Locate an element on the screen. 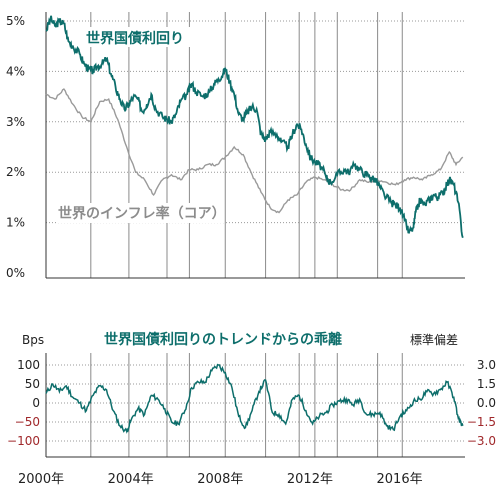 Image resolution: width=500 pixels, height=492 pixels. bond-label-bg is located at coordinates (143, 37).